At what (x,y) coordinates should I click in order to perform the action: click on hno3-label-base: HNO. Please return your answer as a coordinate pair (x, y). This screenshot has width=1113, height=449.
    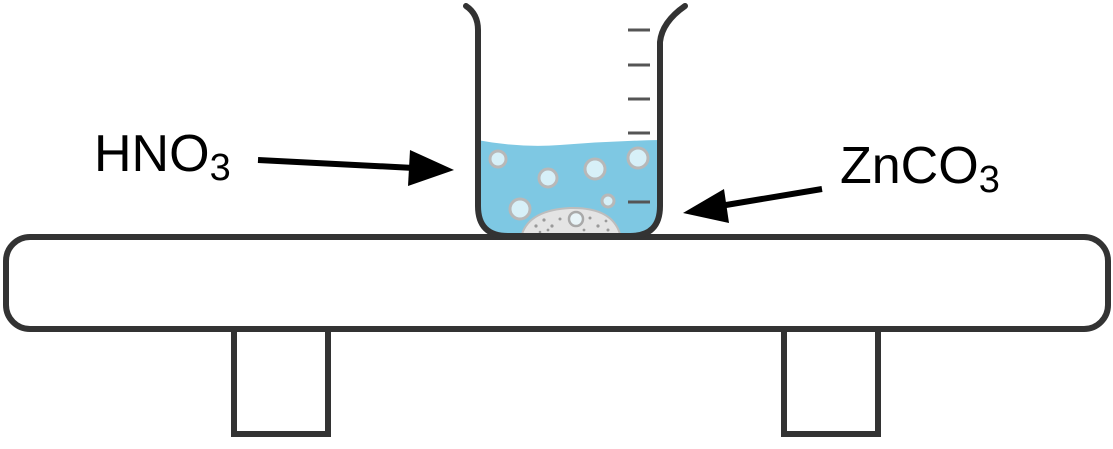
    Looking at the image, I should click on (152, 154).